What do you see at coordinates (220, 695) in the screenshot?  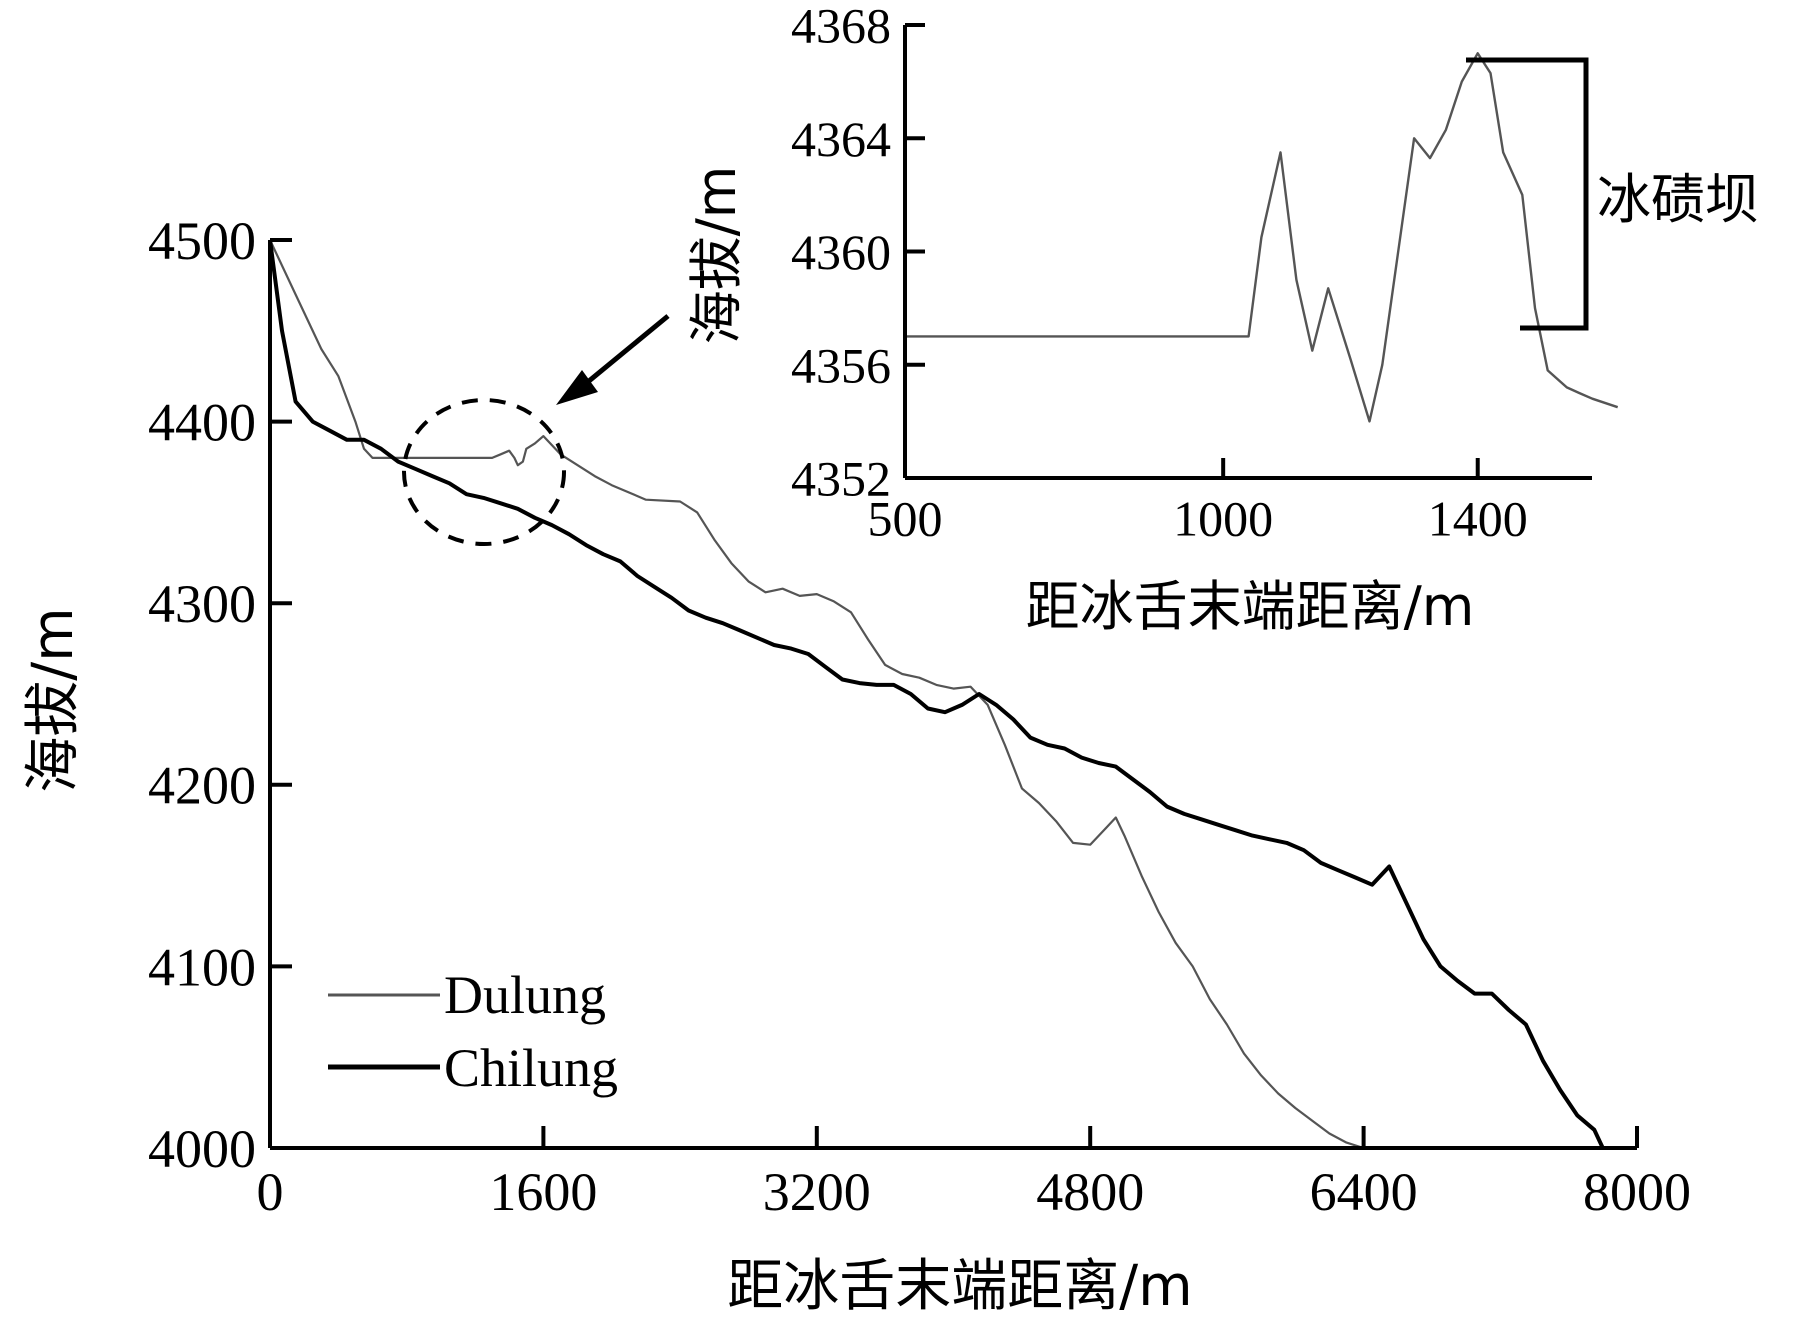 I see `main-y-ticks: 4000 4100 4200 4300 4400 4500` at bounding box center [220, 695].